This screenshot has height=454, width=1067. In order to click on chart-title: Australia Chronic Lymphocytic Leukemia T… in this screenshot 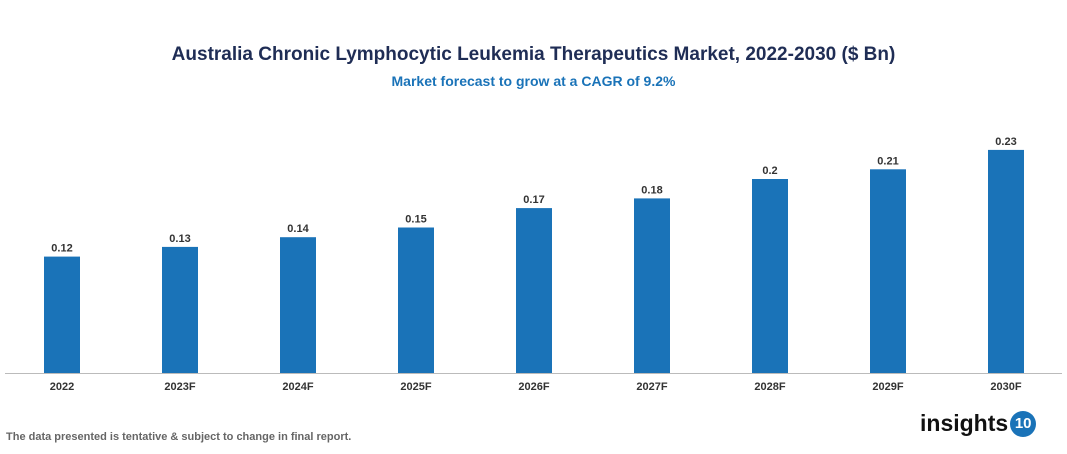, I will do `click(533, 54)`.